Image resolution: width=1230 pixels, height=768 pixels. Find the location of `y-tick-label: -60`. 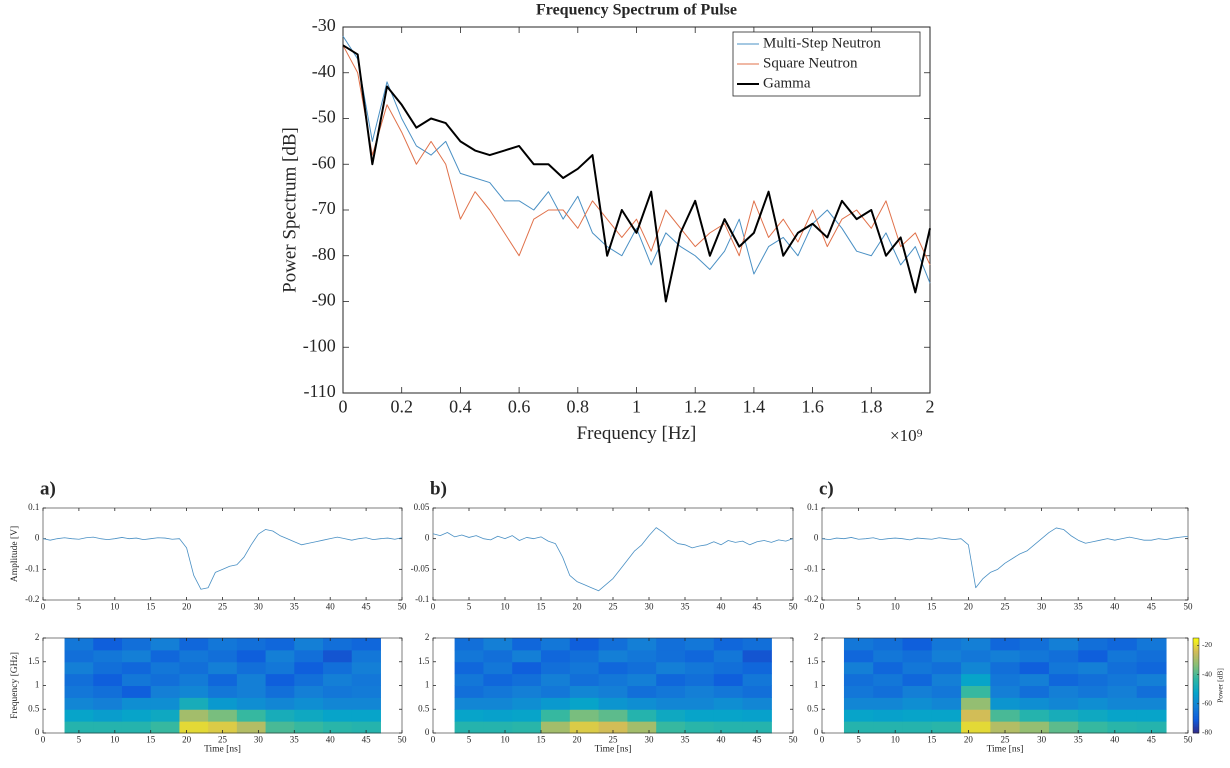

y-tick-label: -60 is located at coordinates (324, 162).